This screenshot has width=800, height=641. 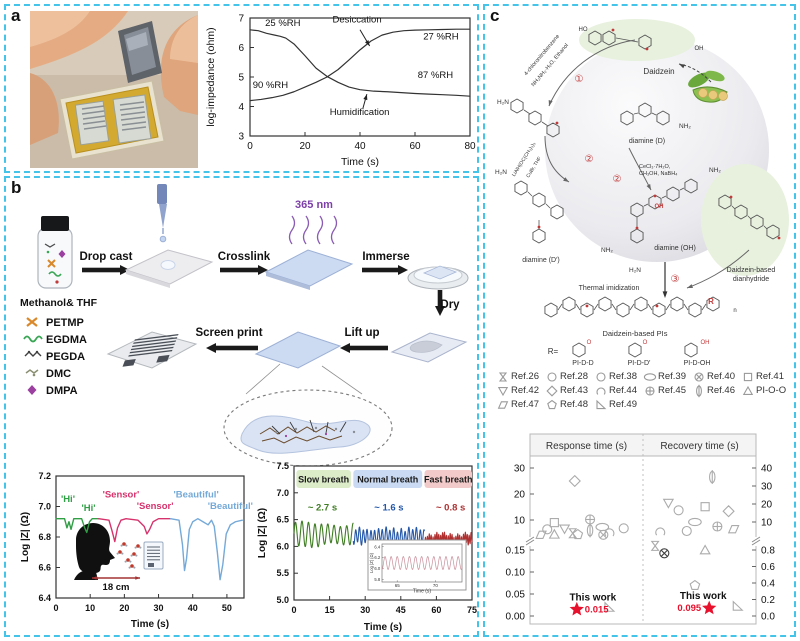 What do you see at coordinates (361, 333) in the screenshot?
I see `step-label-lift-up: Lift up` at bounding box center [361, 333].